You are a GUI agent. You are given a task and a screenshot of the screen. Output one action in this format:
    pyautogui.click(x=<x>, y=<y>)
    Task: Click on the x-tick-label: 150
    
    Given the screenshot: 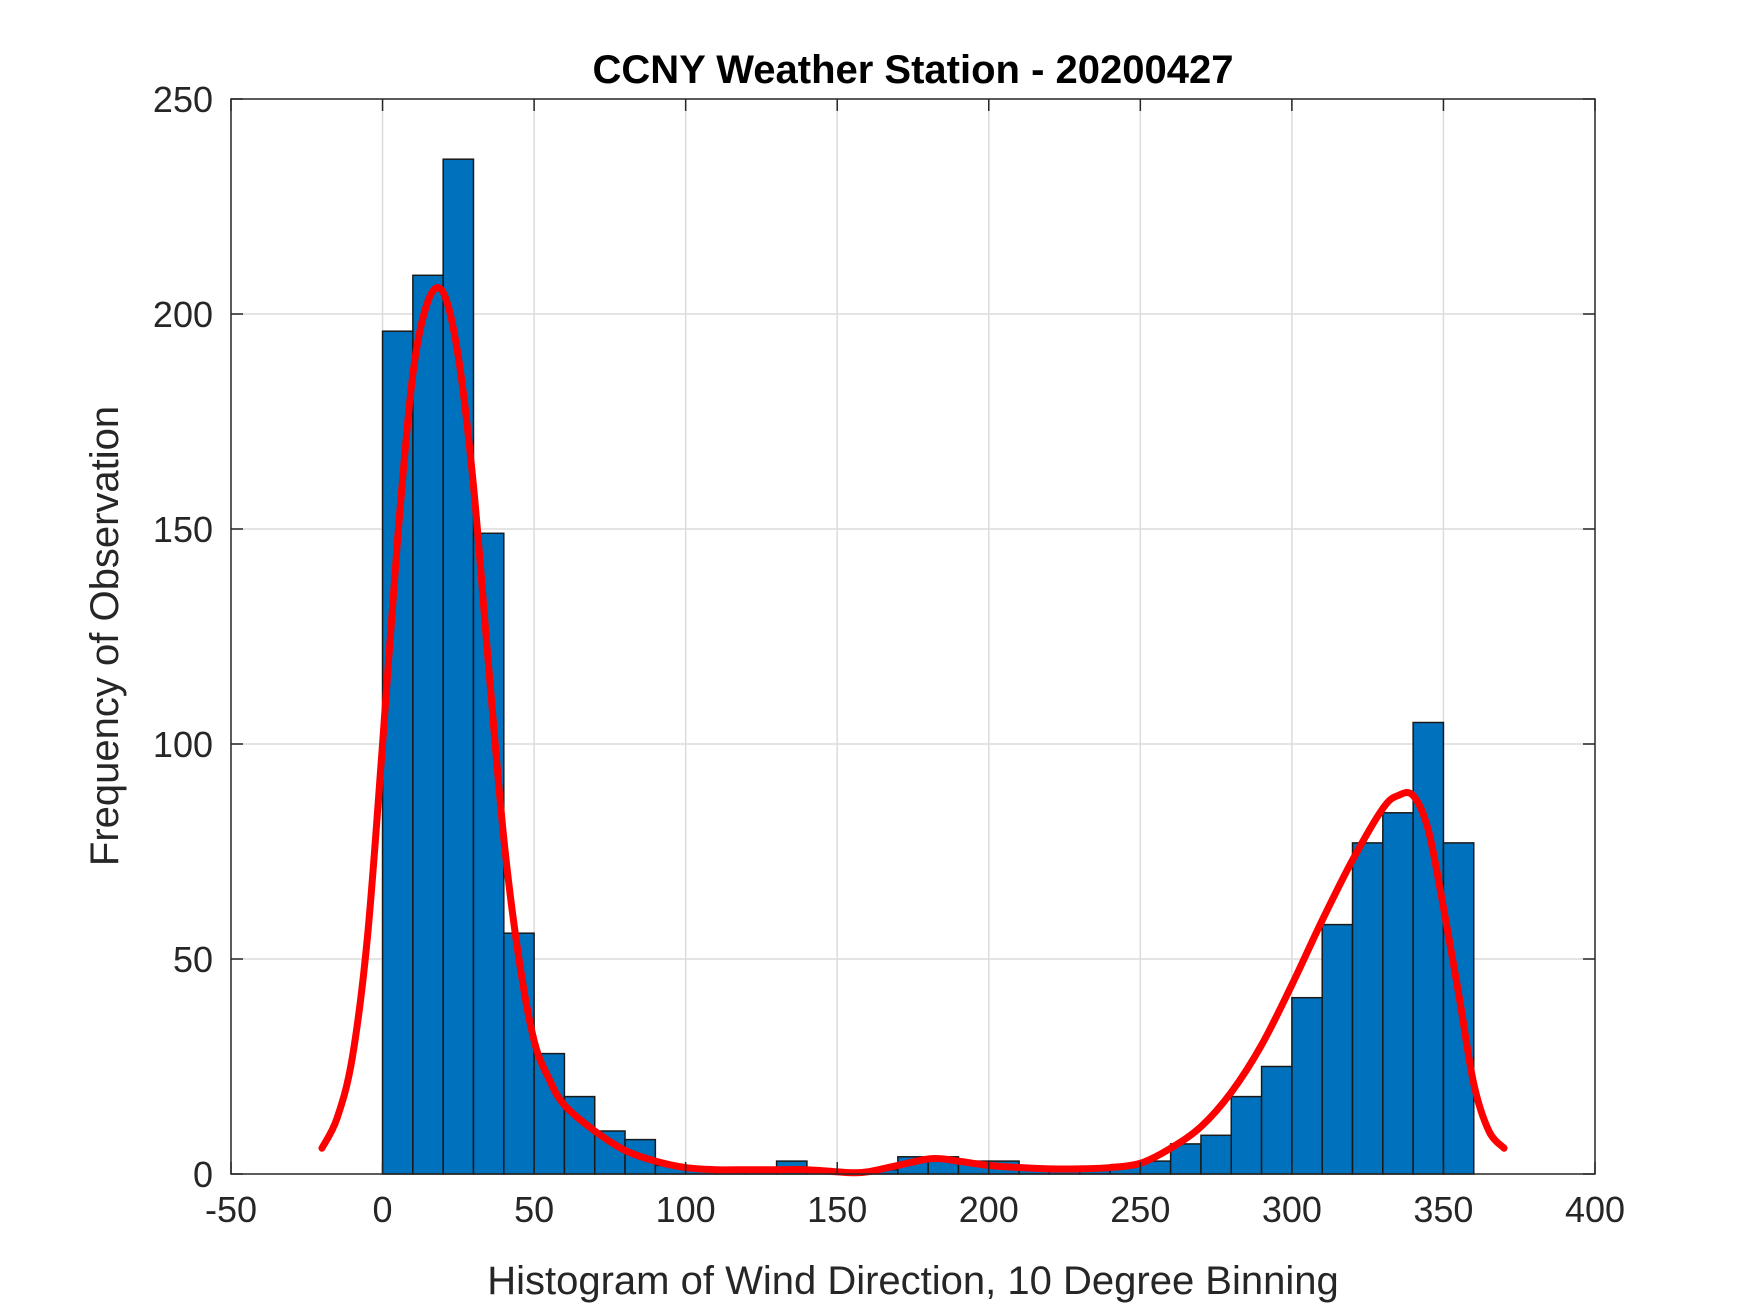 What is the action you would take?
    pyautogui.click(x=837, y=1209)
    